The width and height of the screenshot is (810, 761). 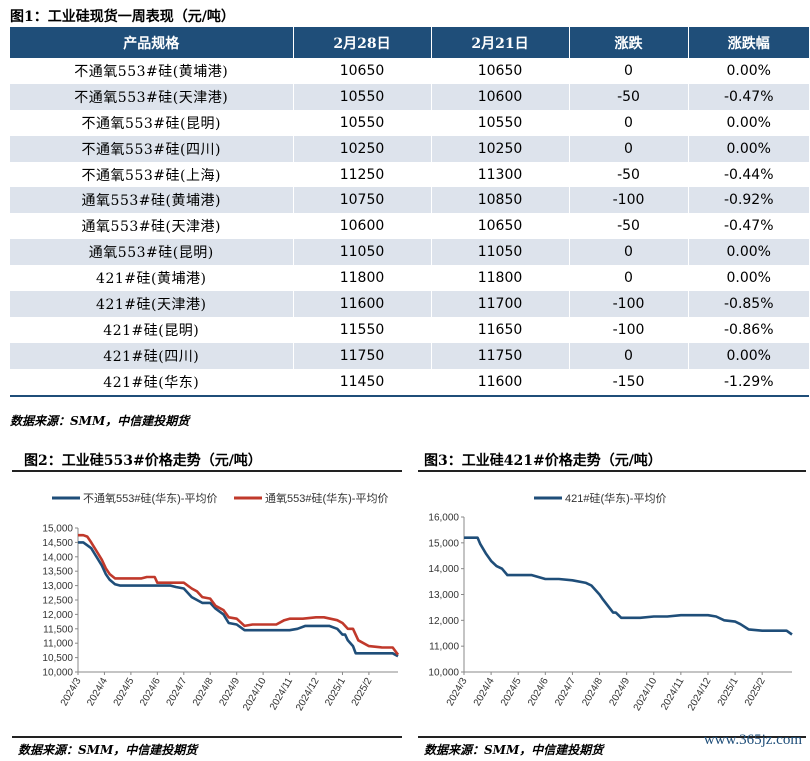 I want to click on table-title: 图1：工业硅现货一周表现（元/吨）, so click(x=122, y=17).